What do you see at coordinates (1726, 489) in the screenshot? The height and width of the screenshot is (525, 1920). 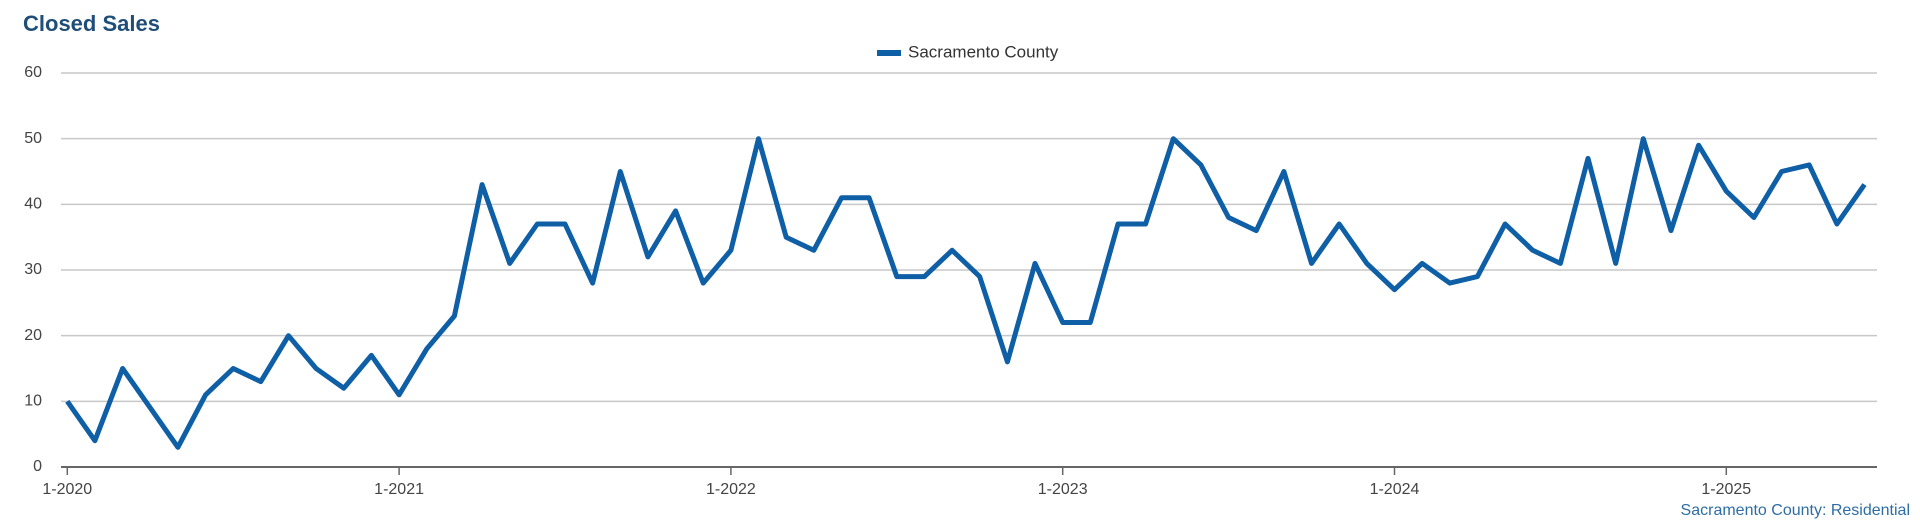 I see `x-tick-label: 1-2025` at bounding box center [1726, 489].